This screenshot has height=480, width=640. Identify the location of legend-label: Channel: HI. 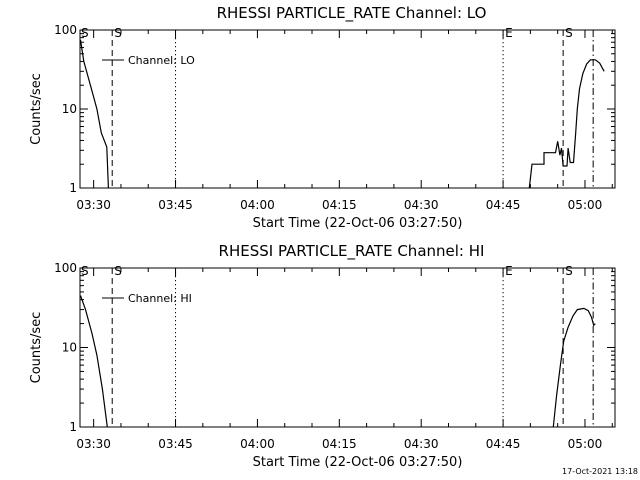
(160, 298).